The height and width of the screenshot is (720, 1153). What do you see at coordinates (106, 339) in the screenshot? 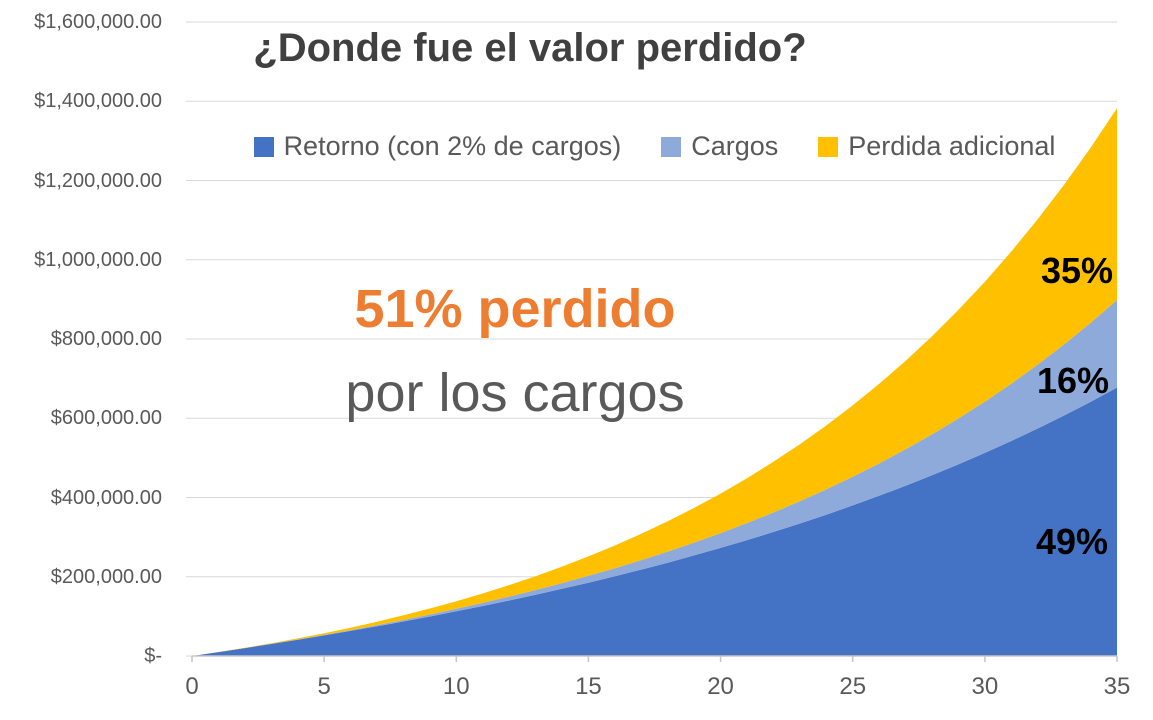
I see `y-axis-tick-label: $800,000.00` at bounding box center [106, 339].